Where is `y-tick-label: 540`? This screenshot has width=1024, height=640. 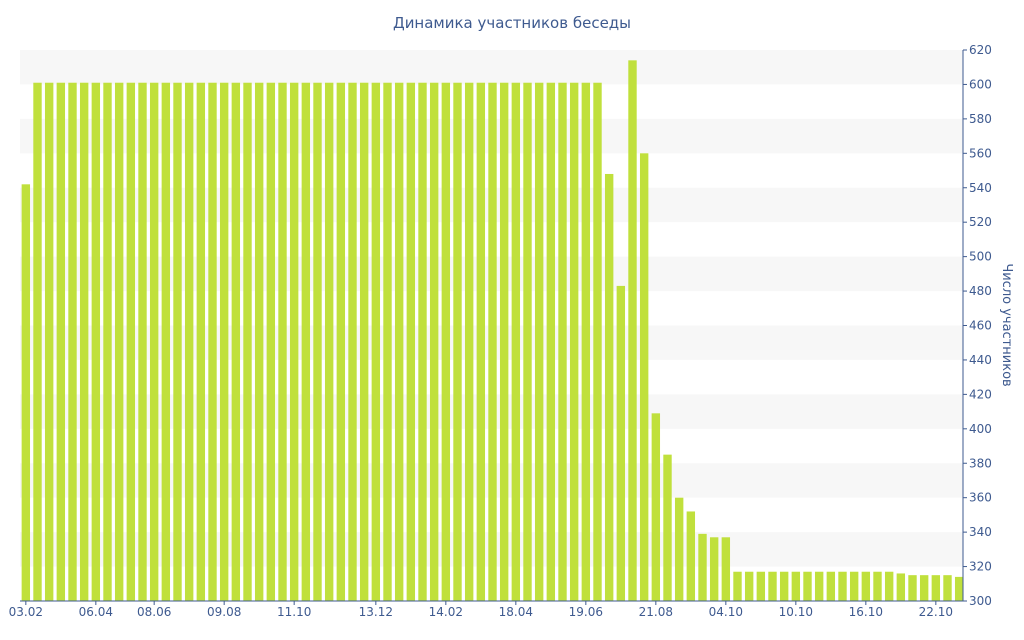
y-tick-label: 540 is located at coordinates (980, 188).